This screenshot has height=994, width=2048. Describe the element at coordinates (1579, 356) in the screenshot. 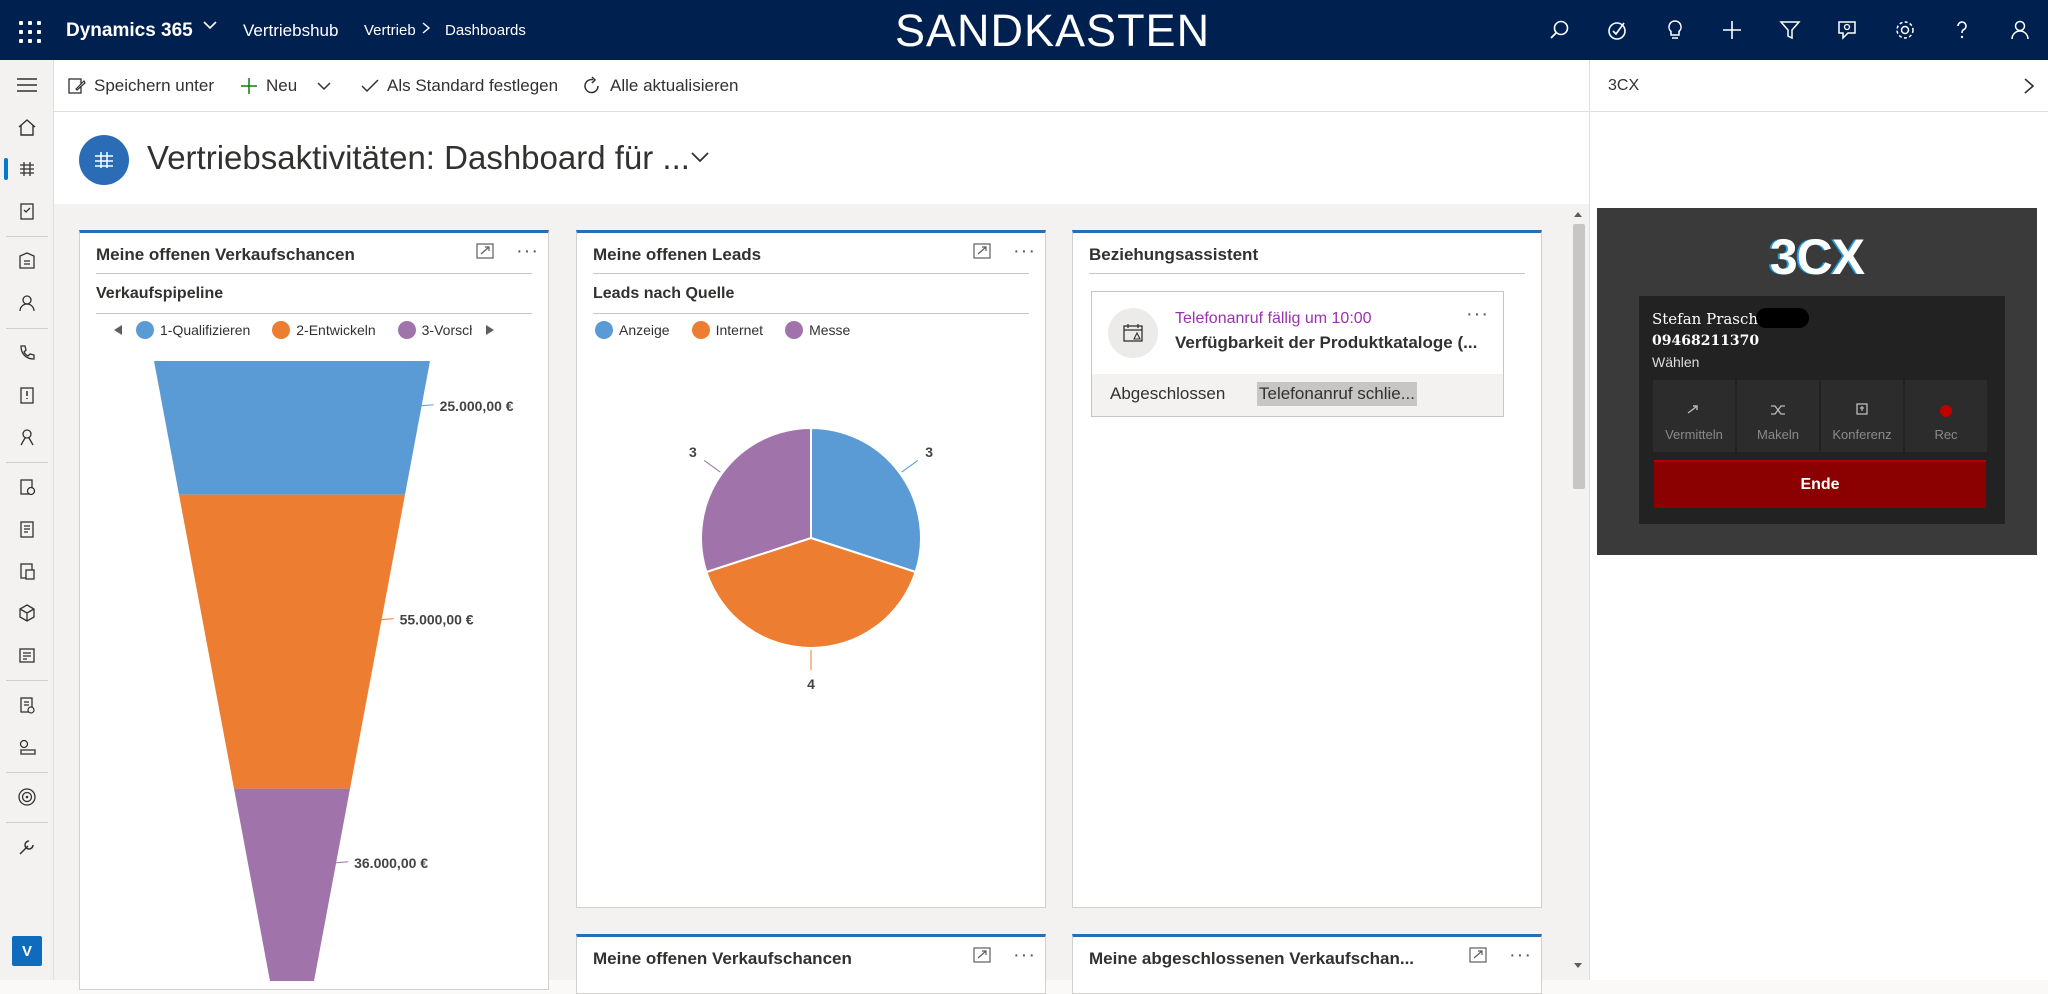

I see `scrollbar-thumb` at that location.